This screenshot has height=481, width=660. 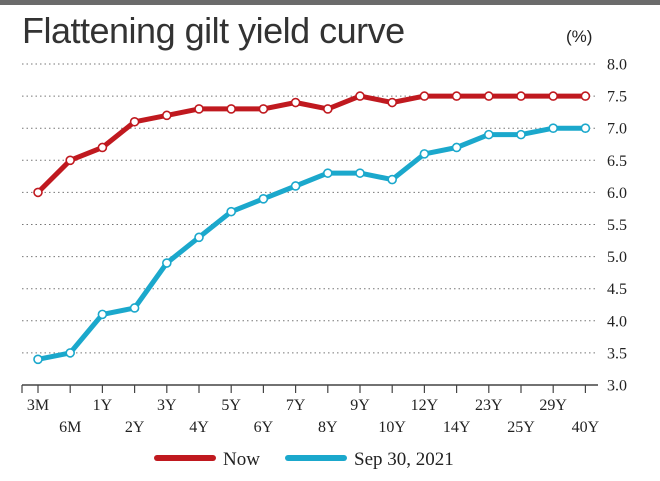 What do you see at coordinates (586, 427) in the screenshot?
I see `x-tick-label: 40Y` at bounding box center [586, 427].